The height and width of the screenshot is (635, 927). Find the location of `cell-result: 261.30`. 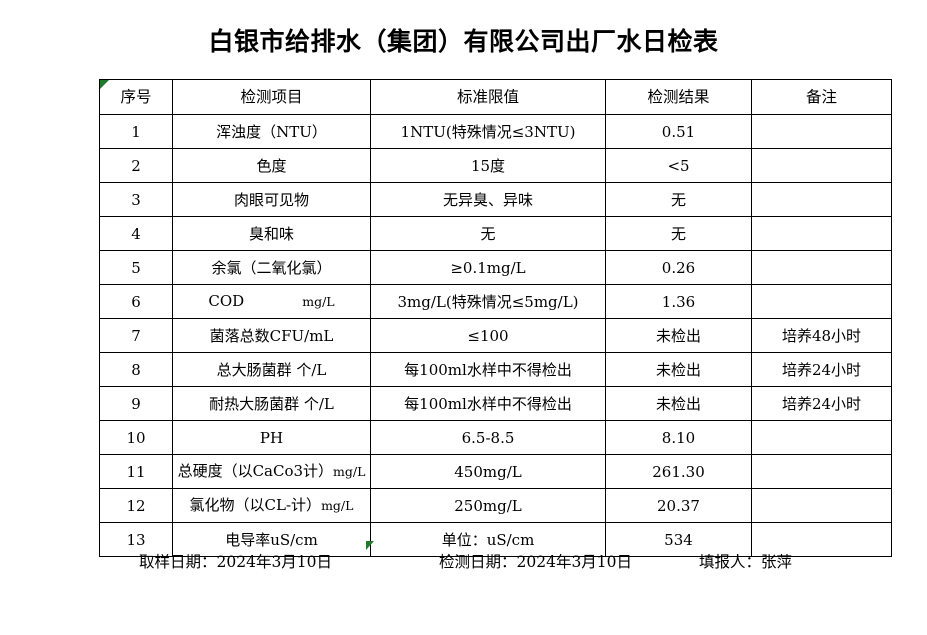

cell-result: 261.30 is located at coordinates (678, 471).